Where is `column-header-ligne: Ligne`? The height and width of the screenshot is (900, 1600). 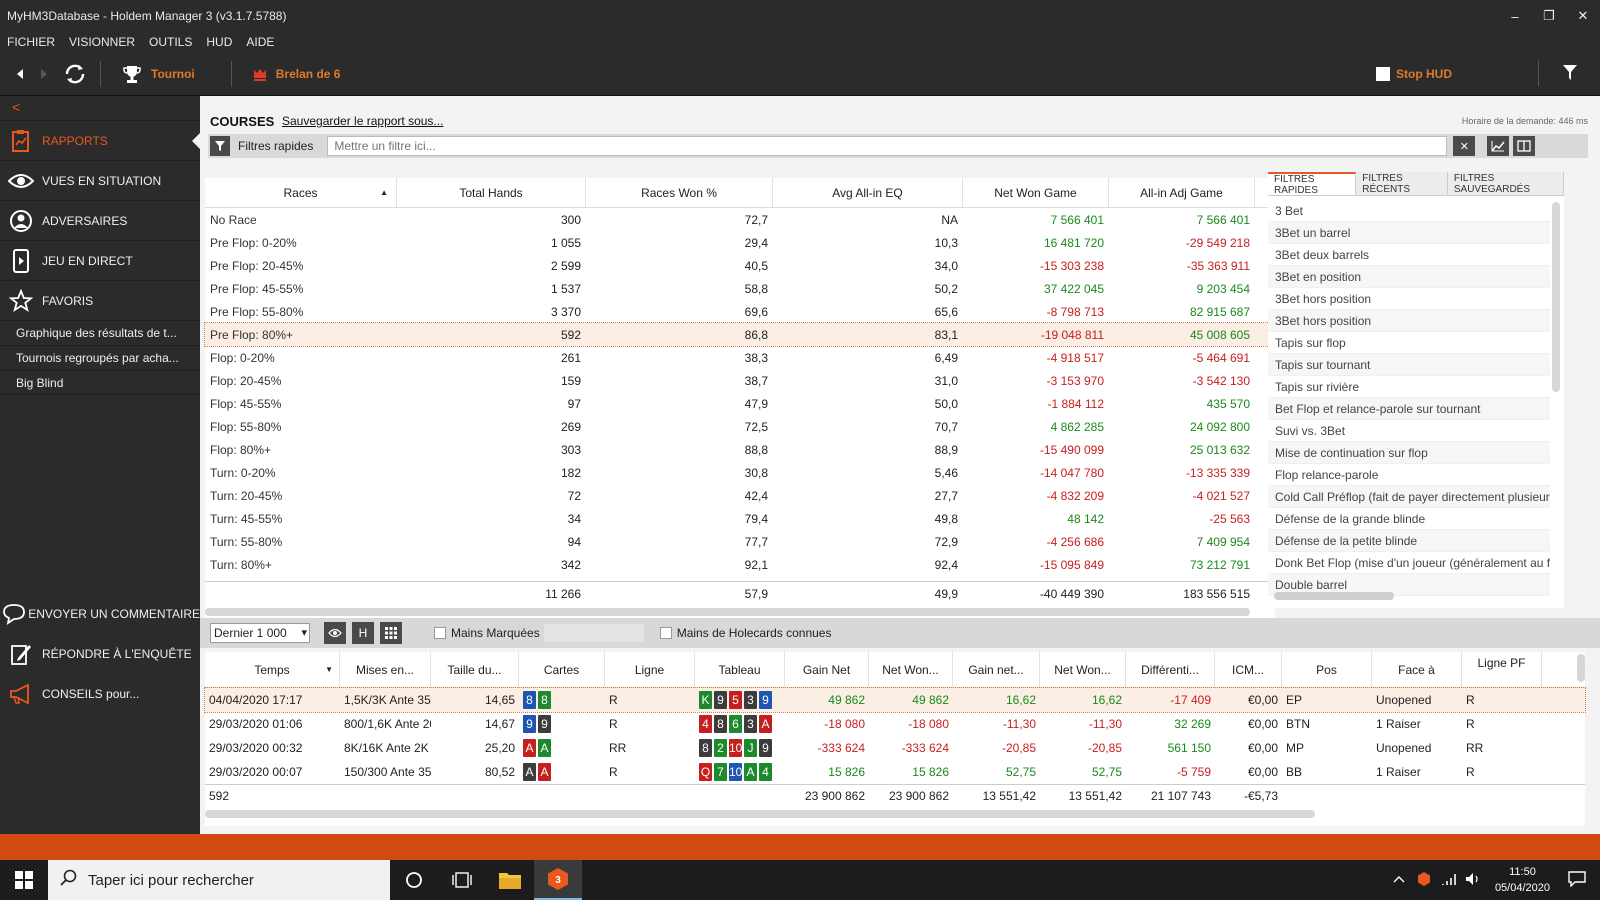
column-header-ligne: Ligne is located at coordinates (650, 669).